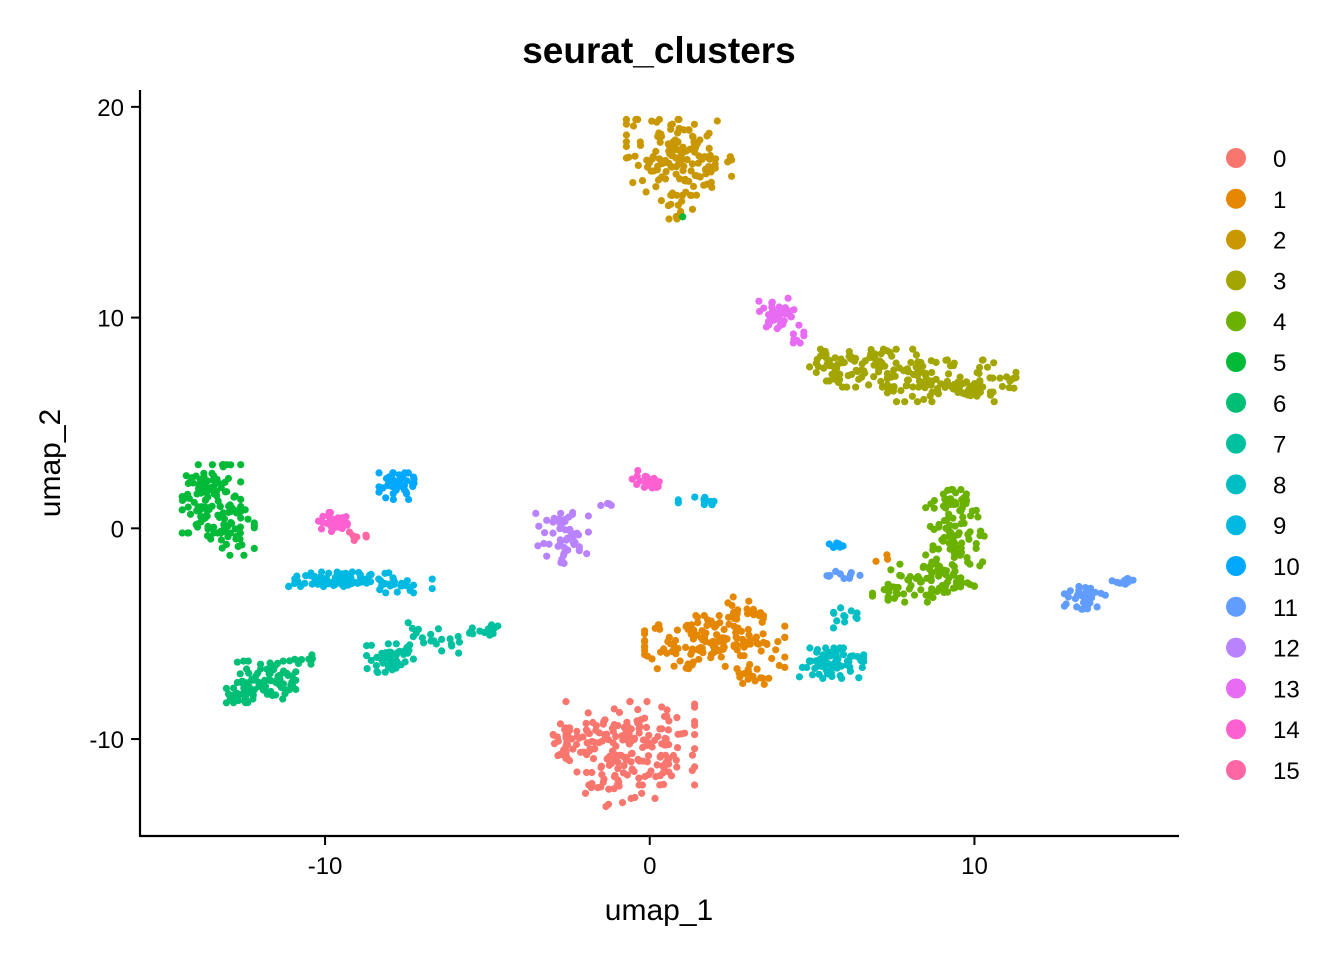  I want to click on legend-label: 7, so click(1279, 445).